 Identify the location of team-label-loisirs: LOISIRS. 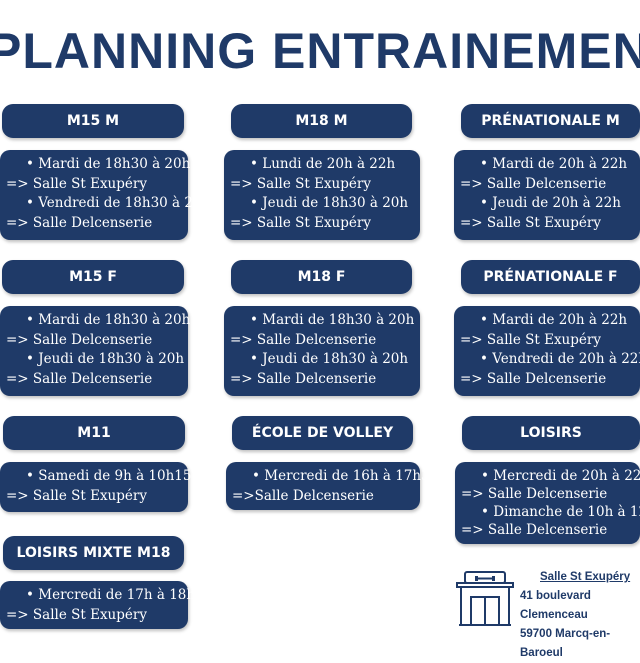
(551, 433).